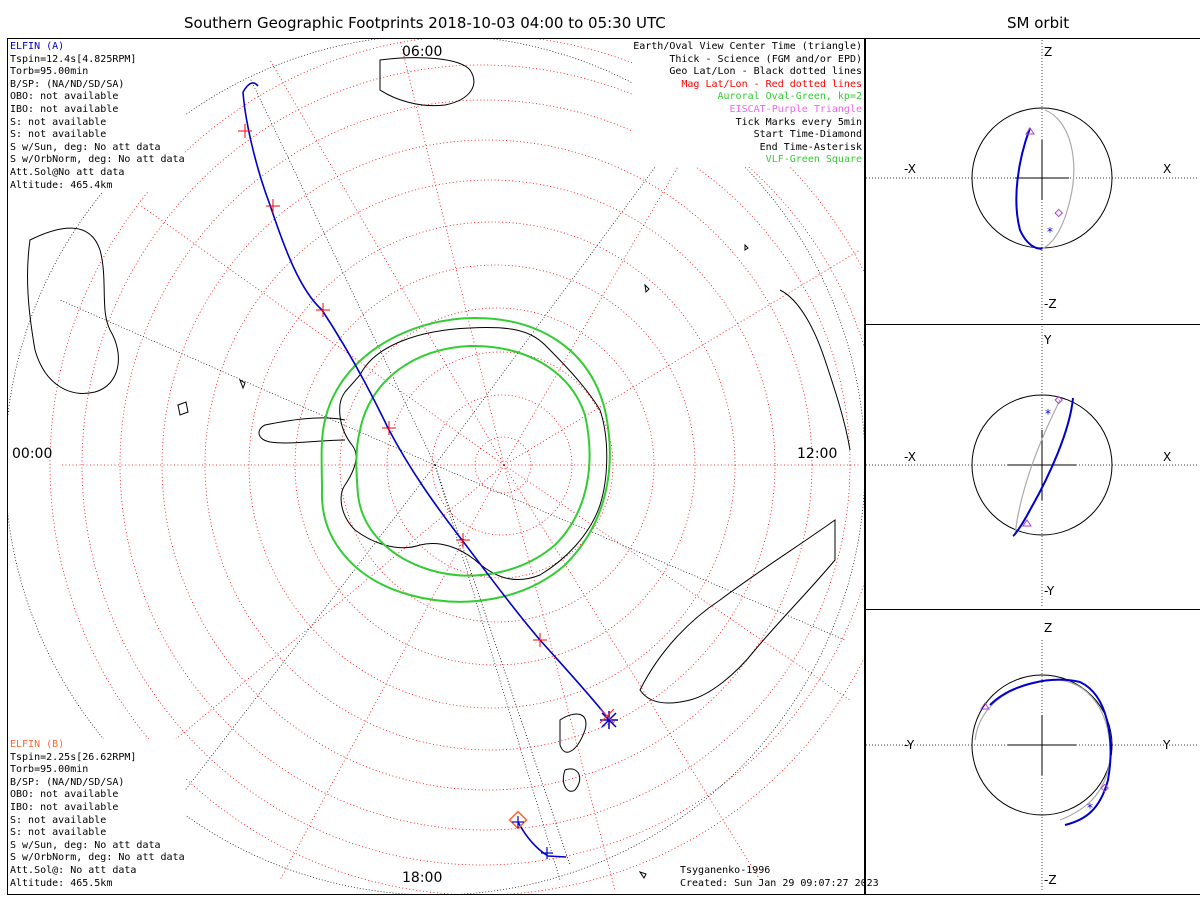  What do you see at coordinates (518, 820) in the screenshot?
I see `elfin-b-start-diamond` at bounding box center [518, 820].